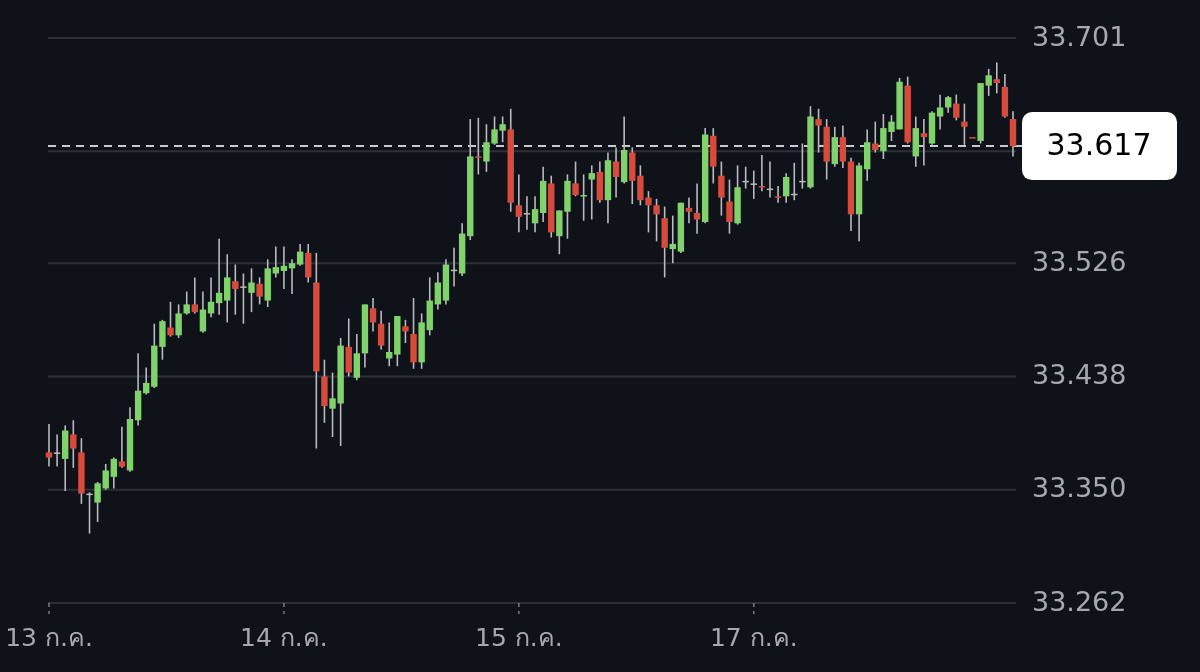 Image resolution: width=1200 pixels, height=672 pixels. What do you see at coordinates (49, 637) in the screenshot?
I see `x-tick-label: 13 ก.ค.` at bounding box center [49, 637].